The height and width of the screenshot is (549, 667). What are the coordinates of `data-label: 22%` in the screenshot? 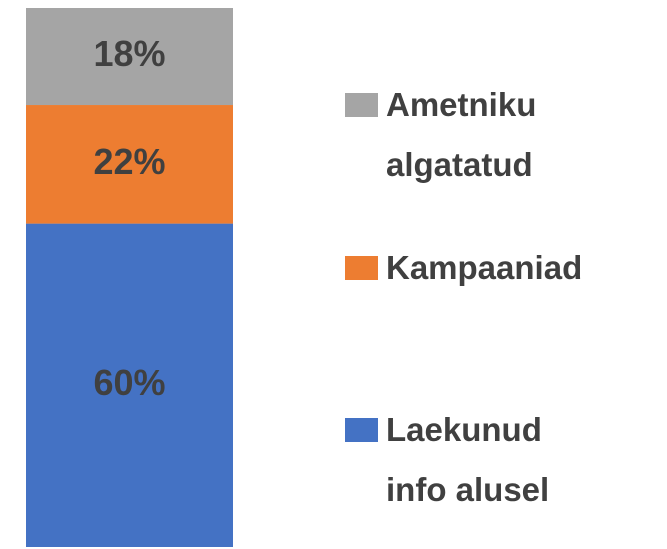 It's located at (129, 161).